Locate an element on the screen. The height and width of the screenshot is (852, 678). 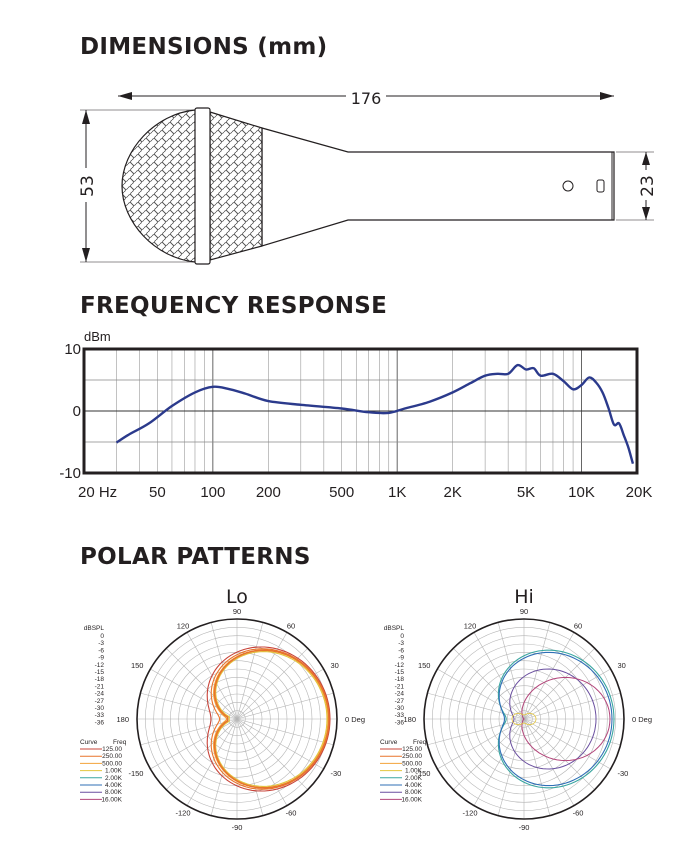
polar-hi-curve-header: Curve is located at coordinates (389, 742).